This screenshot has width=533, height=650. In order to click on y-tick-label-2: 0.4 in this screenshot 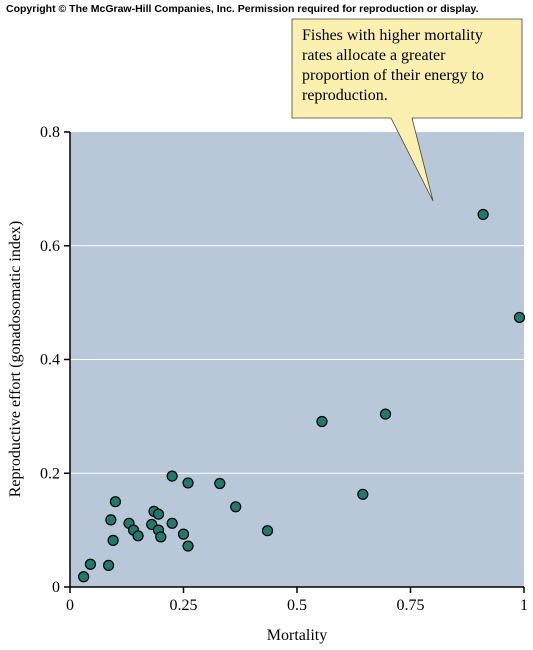, I will do `click(50, 360)`.